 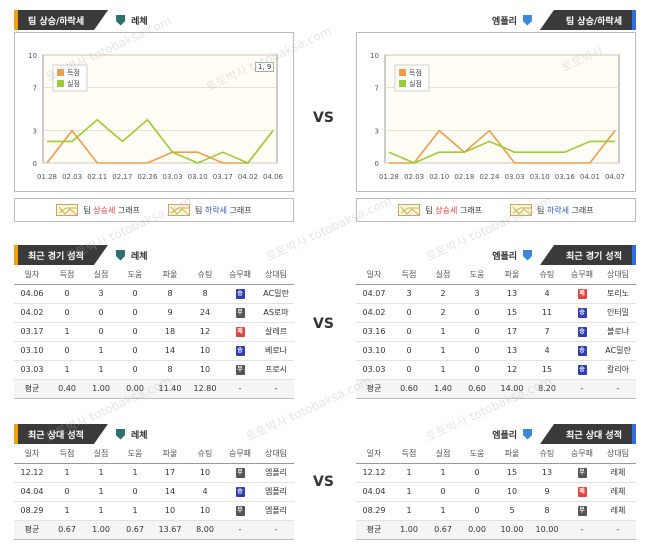 What do you see at coordinates (276, 492) in the screenshot?
I see `opponent-cell: 엠폴리` at bounding box center [276, 492].